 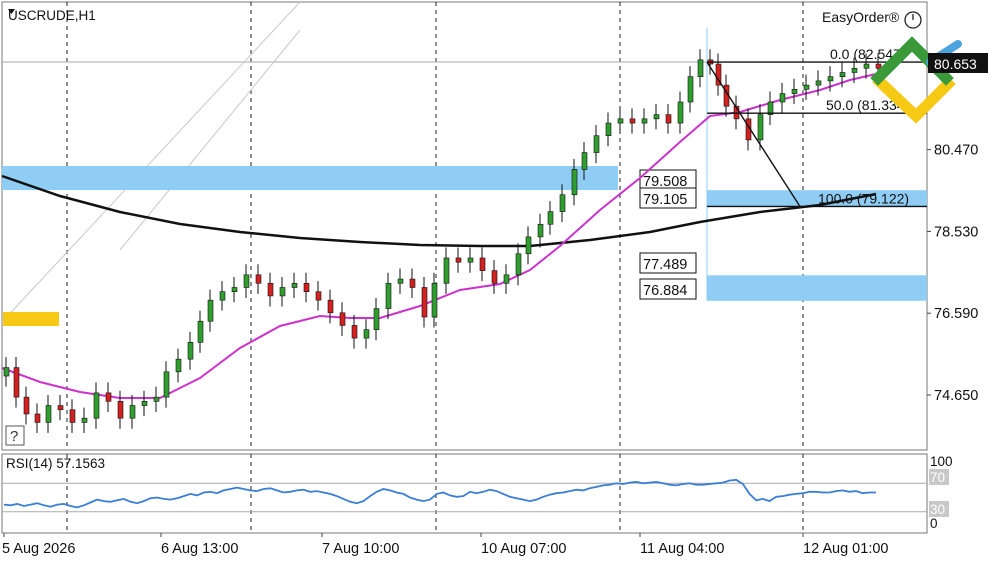 What do you see at coordinates (38, 549) in the screenshot?
I see `time-label: 5 Aug 2026` at bounding box center [38, 549].